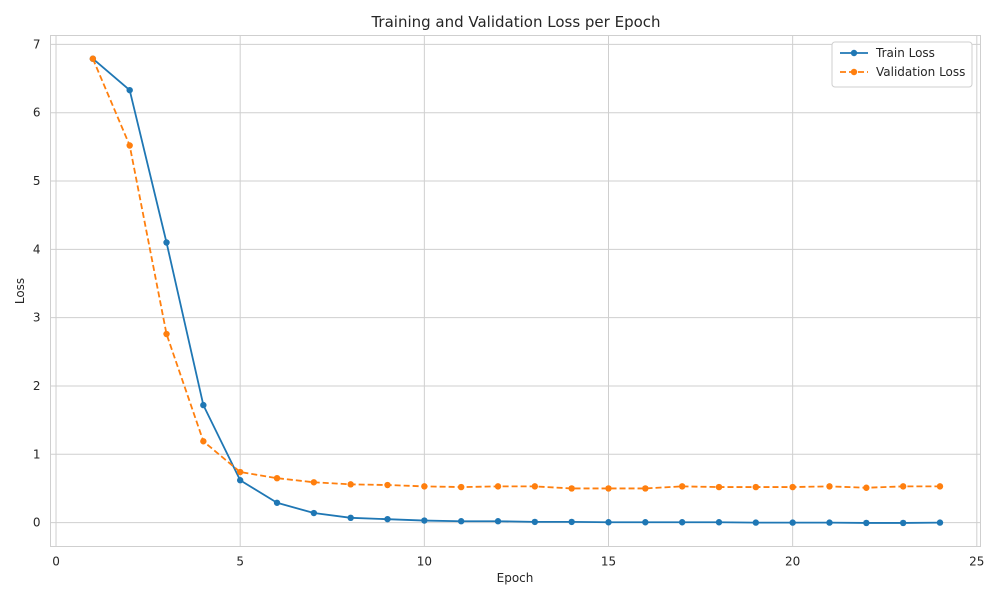 This screenshot has width=1000, height=600. Describe the element at coordinates (515, 578) in the screenshot. I see `x-axis-label: Epoch` at that location.